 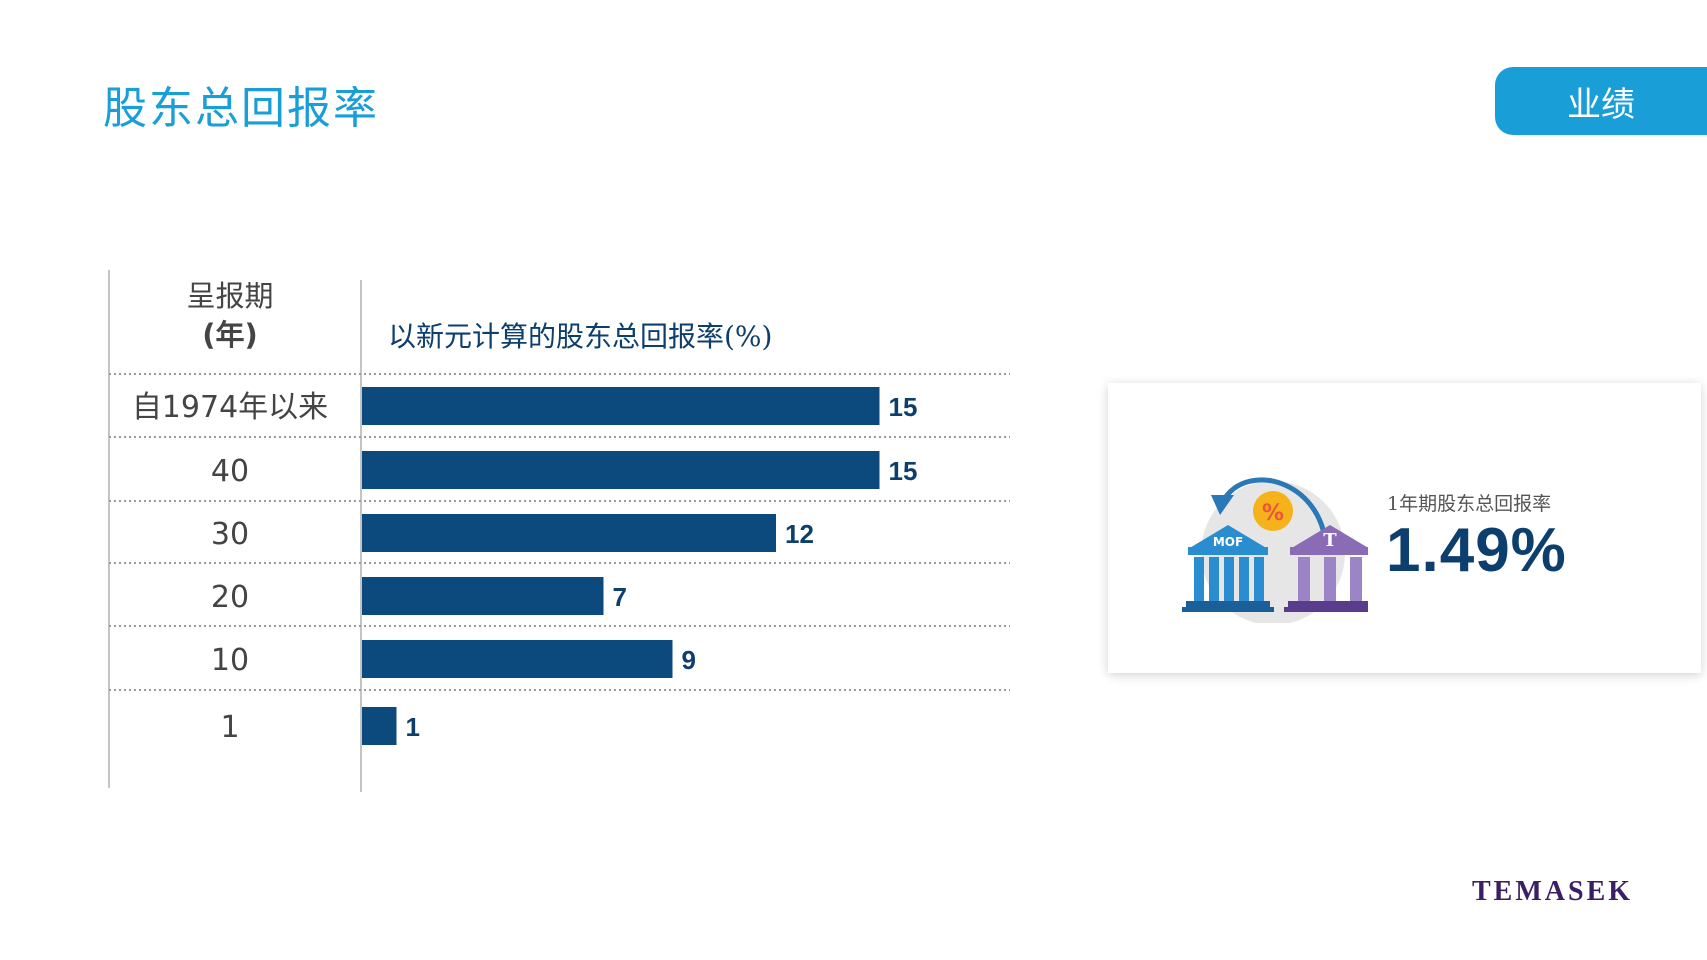 What do you see at coordinates (1330, 540) in the screenshot?
I see `t-label: T` at bounding box center [1330, 540].